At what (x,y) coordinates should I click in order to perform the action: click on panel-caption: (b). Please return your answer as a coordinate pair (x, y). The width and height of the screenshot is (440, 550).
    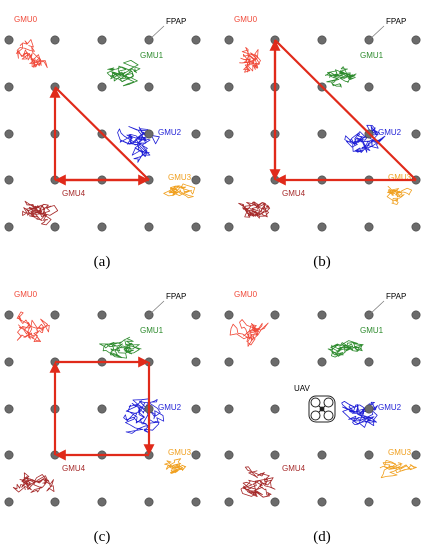
    Looking at the image, I should click on (322, 262).